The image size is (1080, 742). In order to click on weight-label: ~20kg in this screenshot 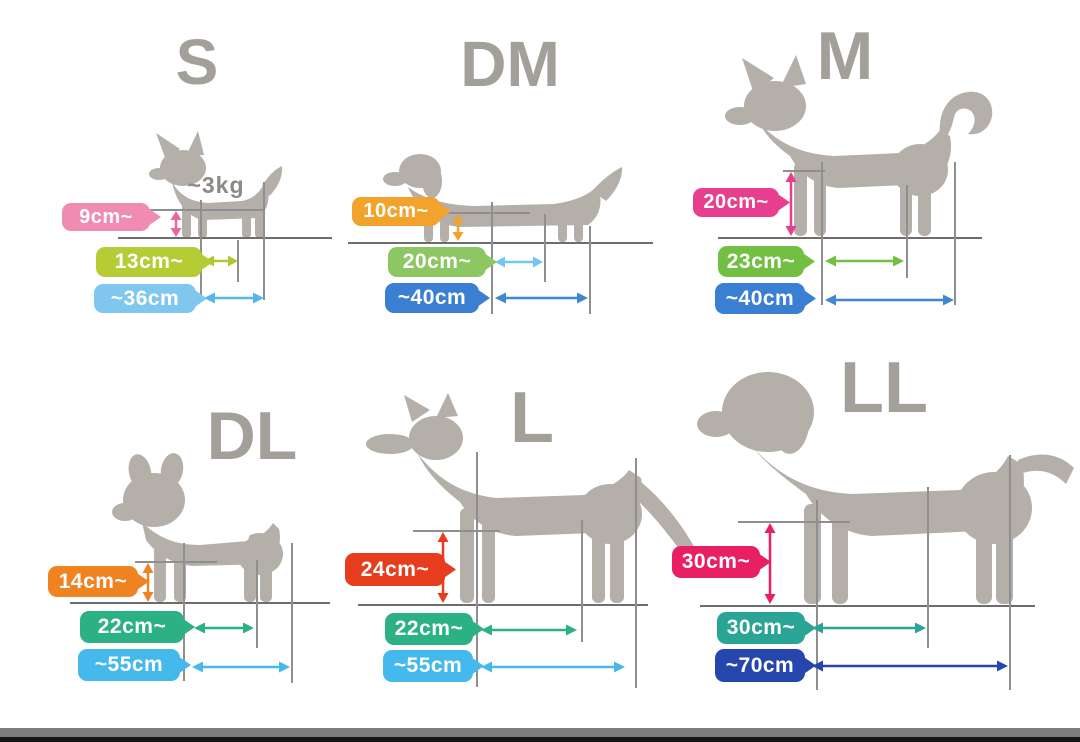, I will do `click(528, 481)`.